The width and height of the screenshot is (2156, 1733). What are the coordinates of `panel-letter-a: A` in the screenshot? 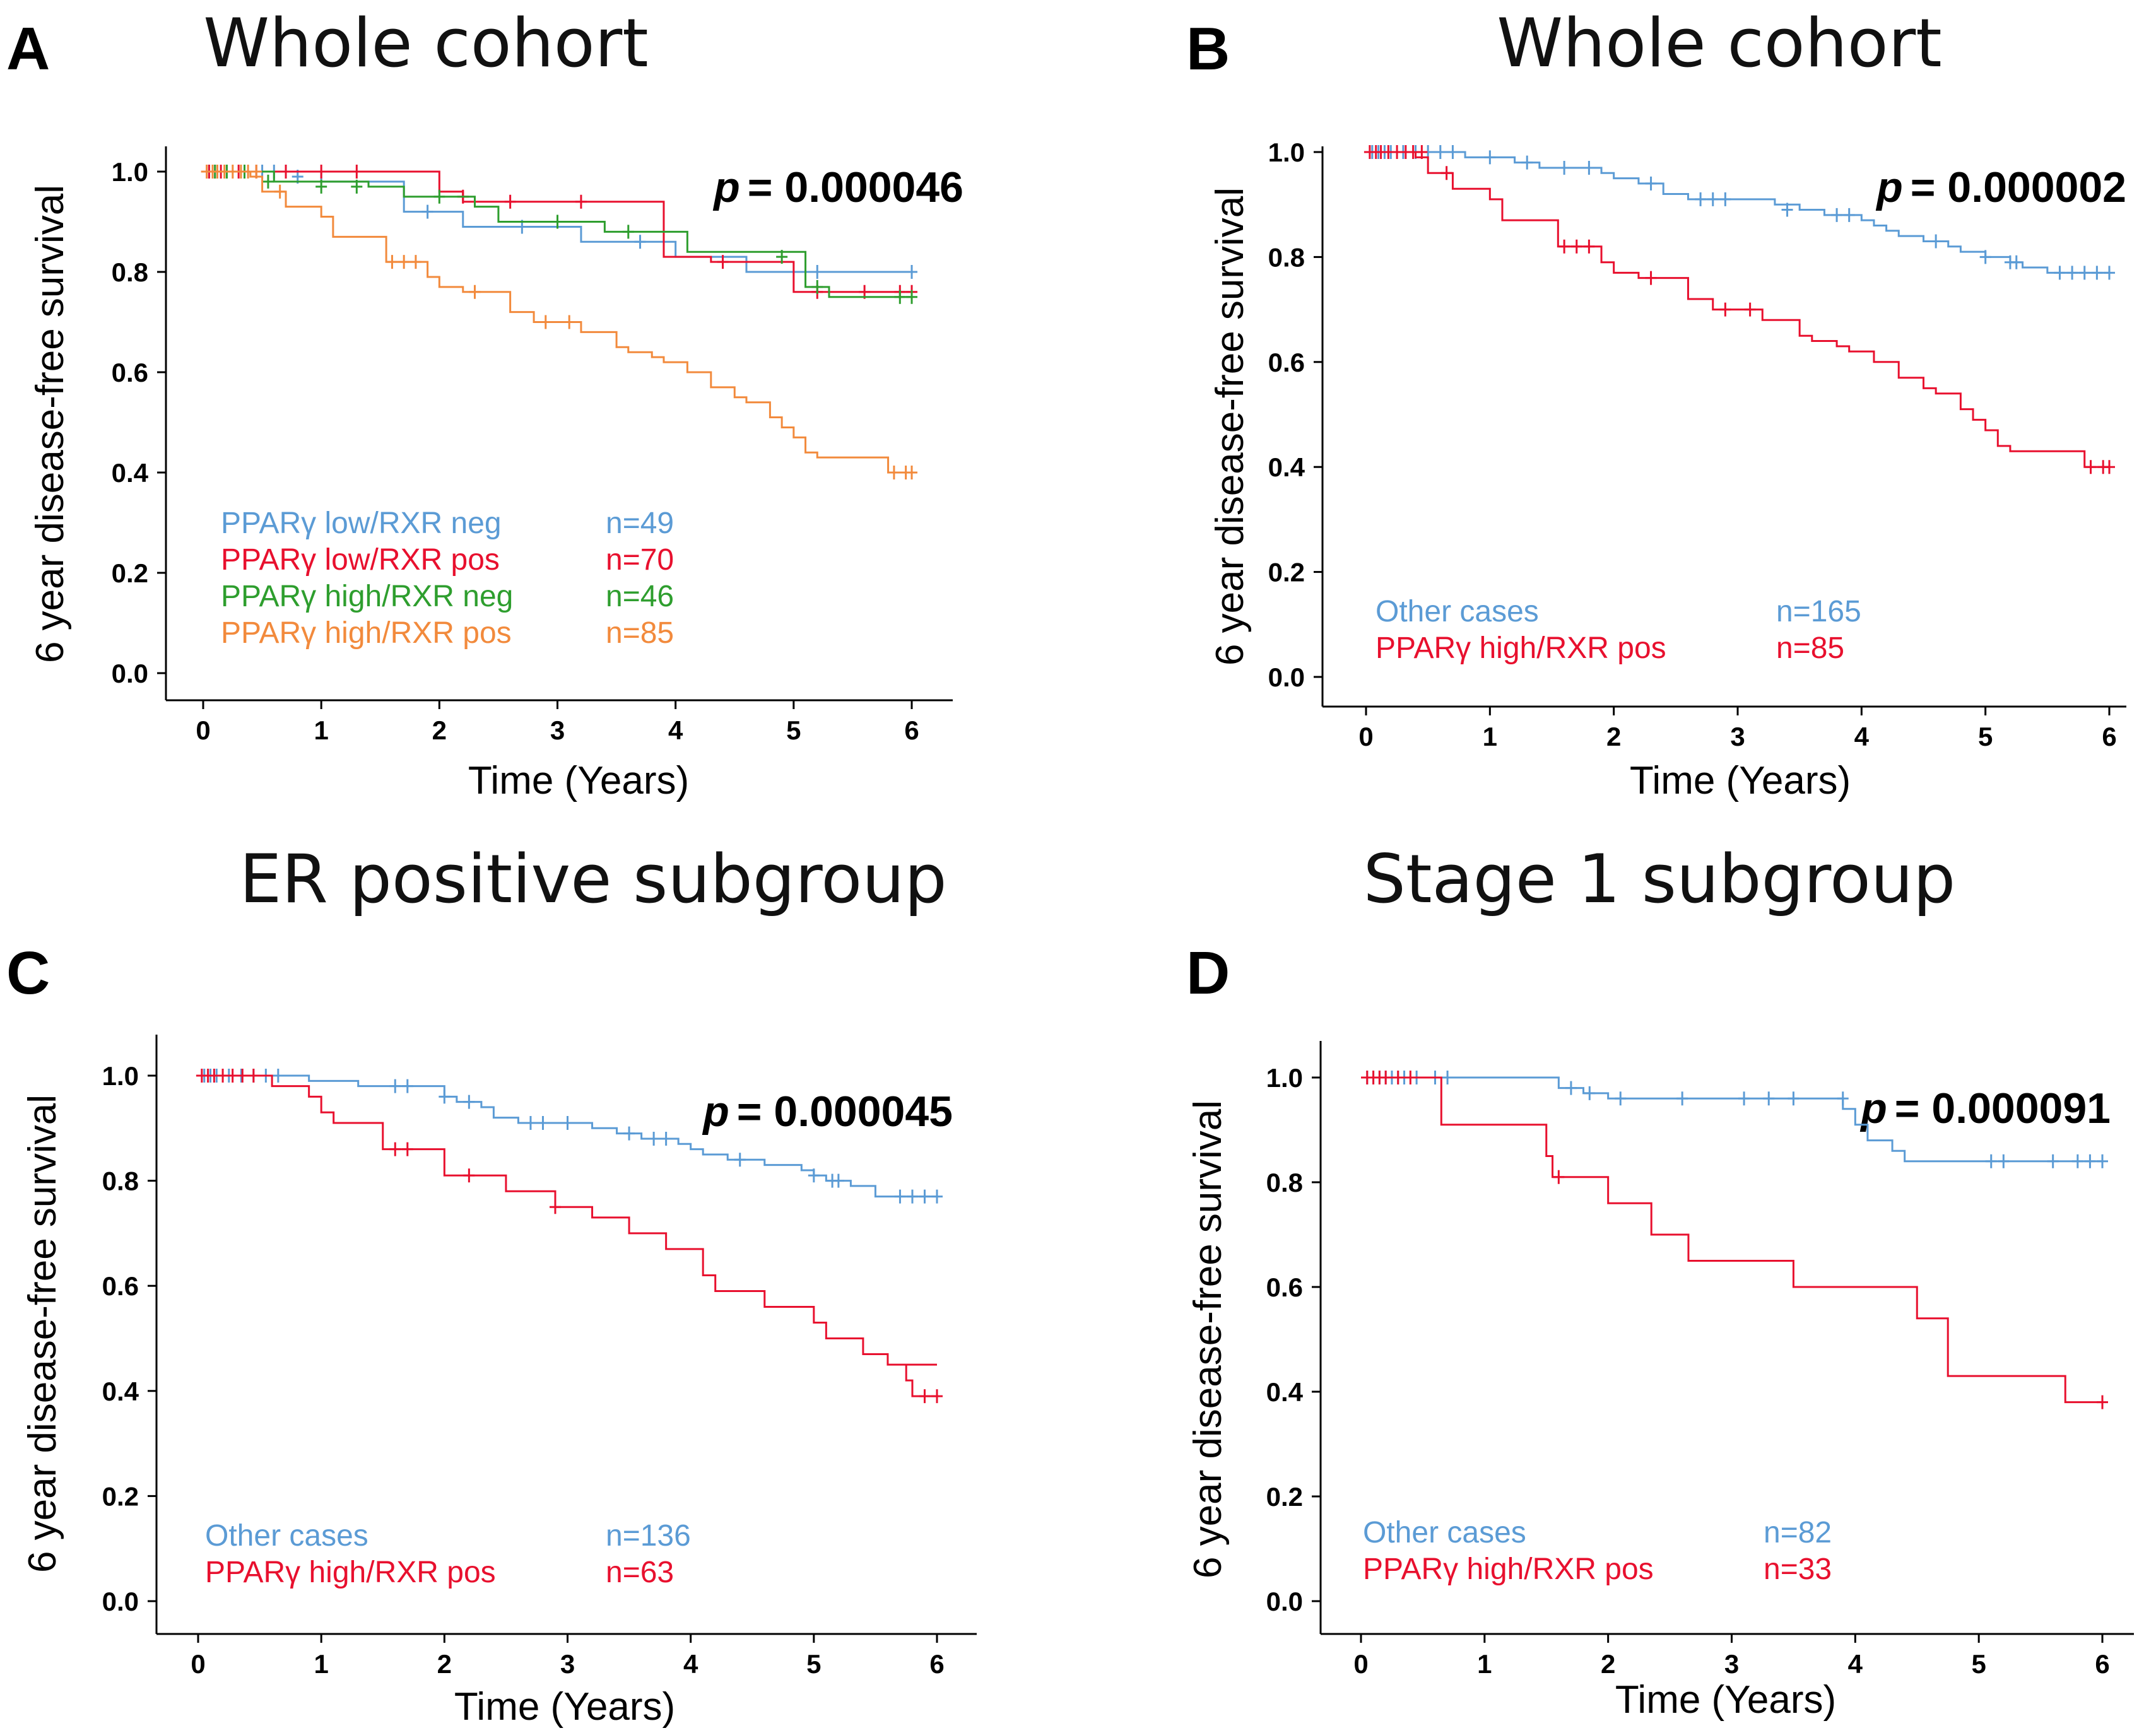 It's located at (28, 49).